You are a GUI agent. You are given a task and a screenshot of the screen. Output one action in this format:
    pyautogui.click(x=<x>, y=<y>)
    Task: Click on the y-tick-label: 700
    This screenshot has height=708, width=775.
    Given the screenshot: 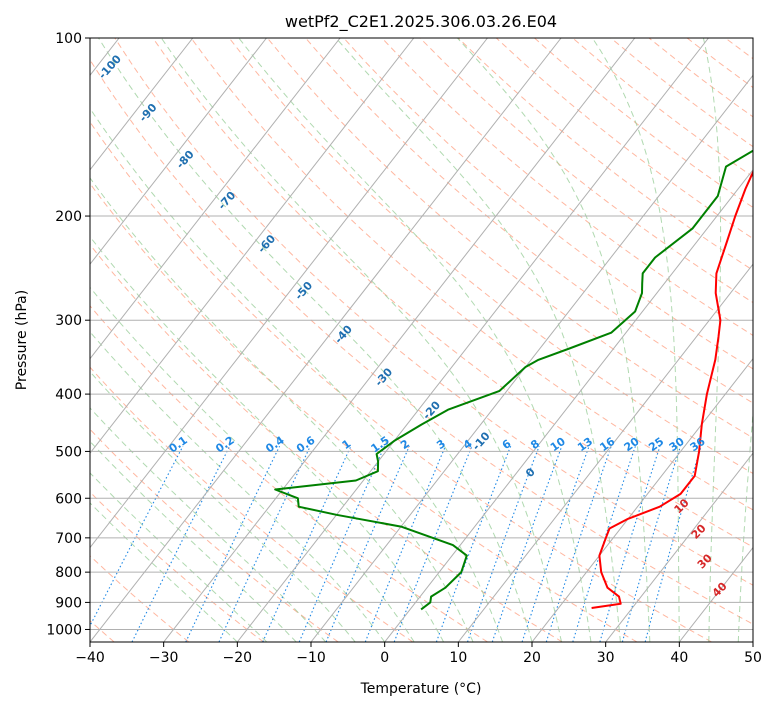 What is the action you would take?
    pyautogui.click(x=68, y=539)
    